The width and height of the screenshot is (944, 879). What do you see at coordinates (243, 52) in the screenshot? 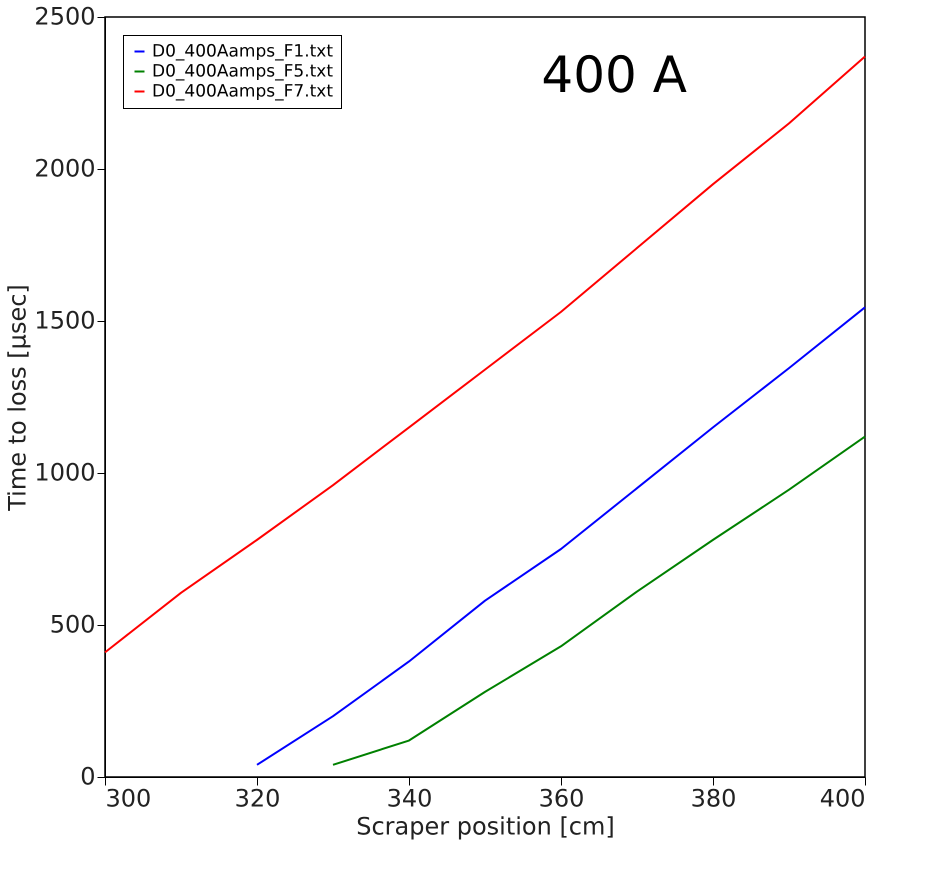
I see `legend-label: D0_400Aamps_F1.txt` at bounding box center [243, 52].